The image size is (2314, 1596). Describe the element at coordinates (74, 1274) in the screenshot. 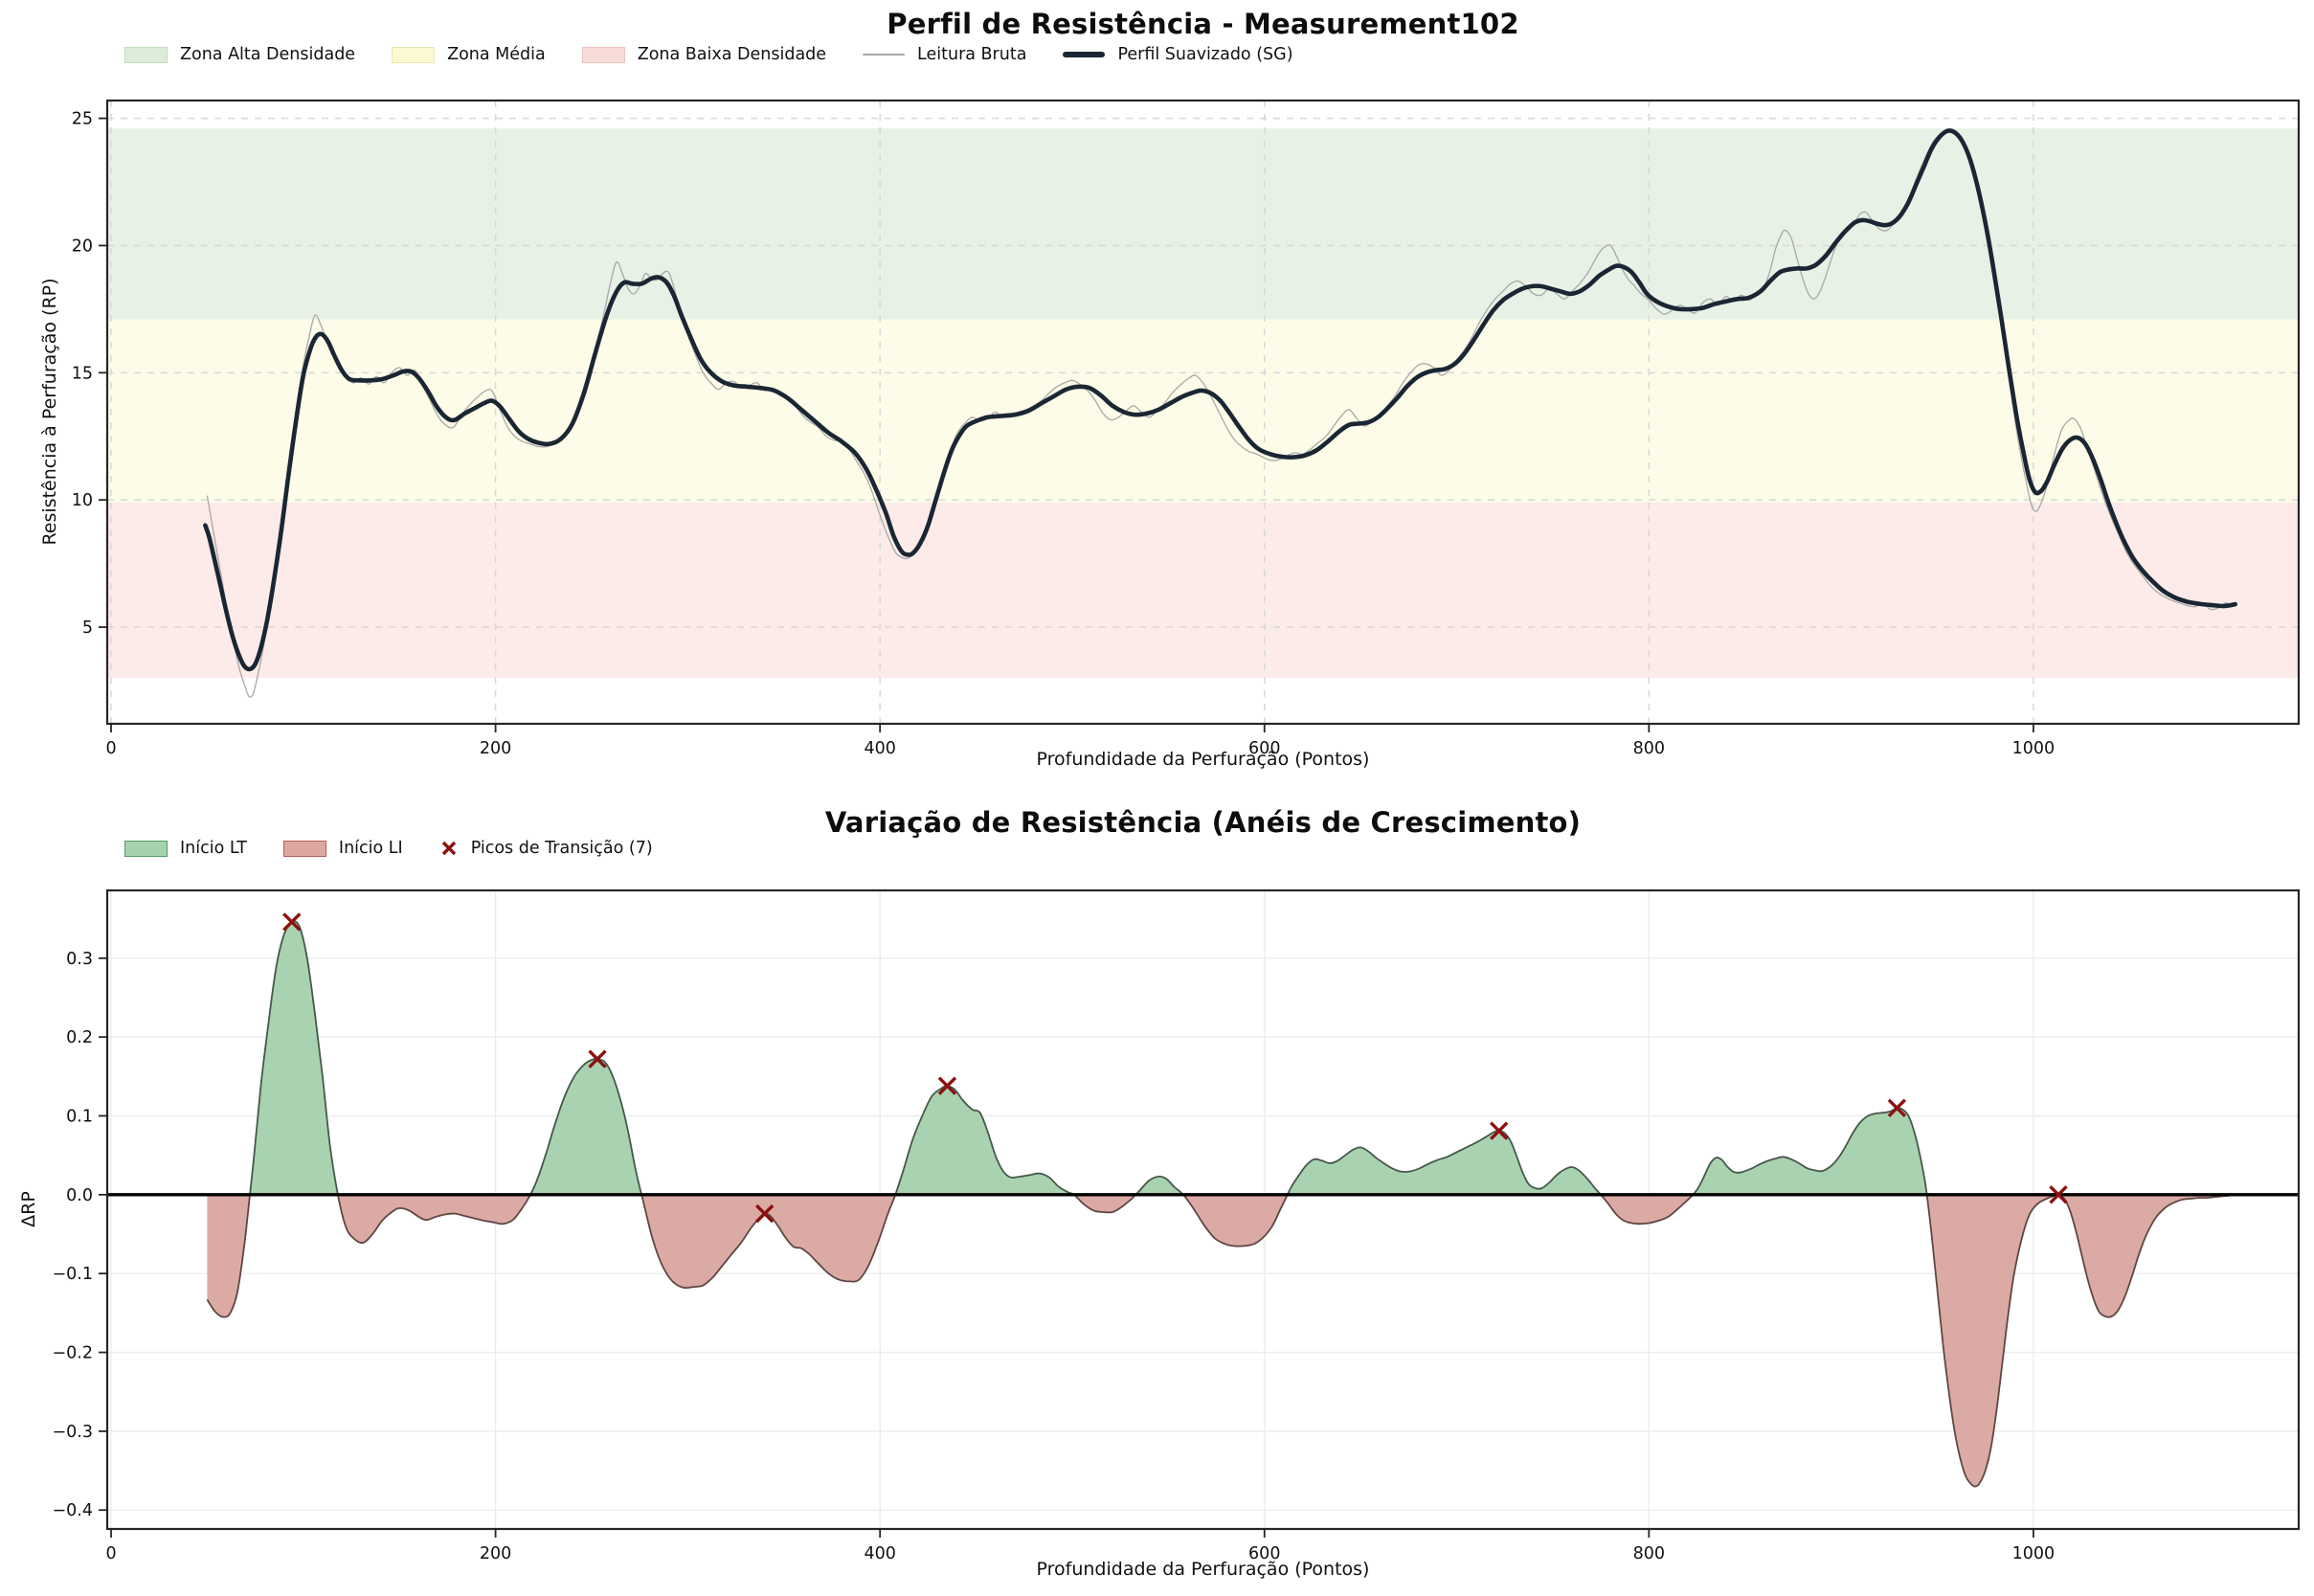

I see `svg-text: −0.1` at that location.